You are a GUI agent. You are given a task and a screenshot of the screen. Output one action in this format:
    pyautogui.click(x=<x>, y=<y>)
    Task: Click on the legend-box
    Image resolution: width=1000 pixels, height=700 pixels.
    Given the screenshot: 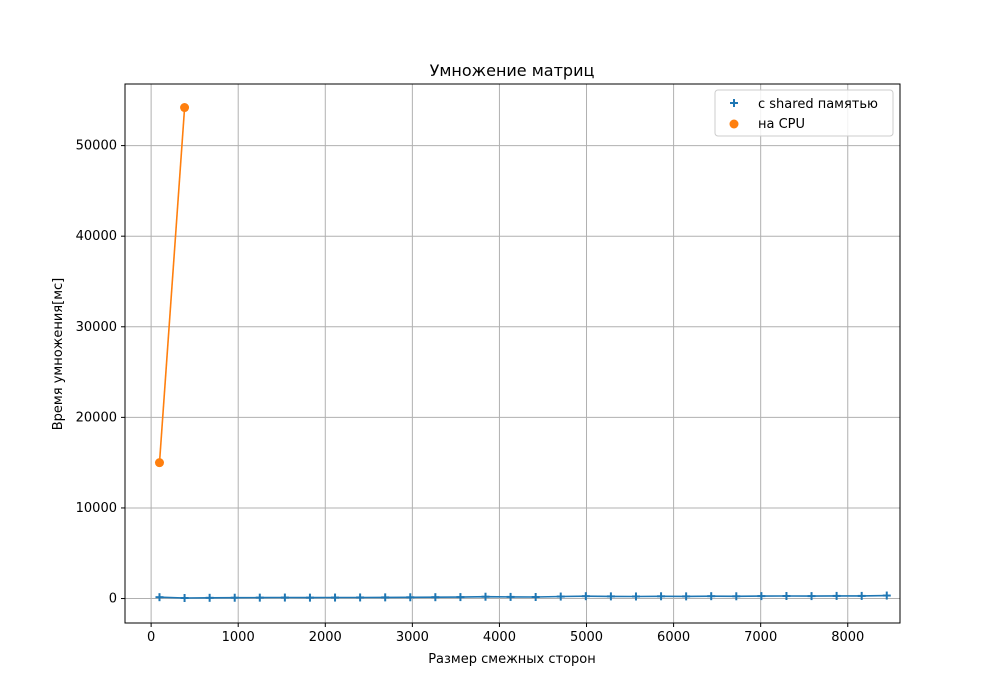 What is the action you would take?
    pyautogui.click(x=804, y=113)
    